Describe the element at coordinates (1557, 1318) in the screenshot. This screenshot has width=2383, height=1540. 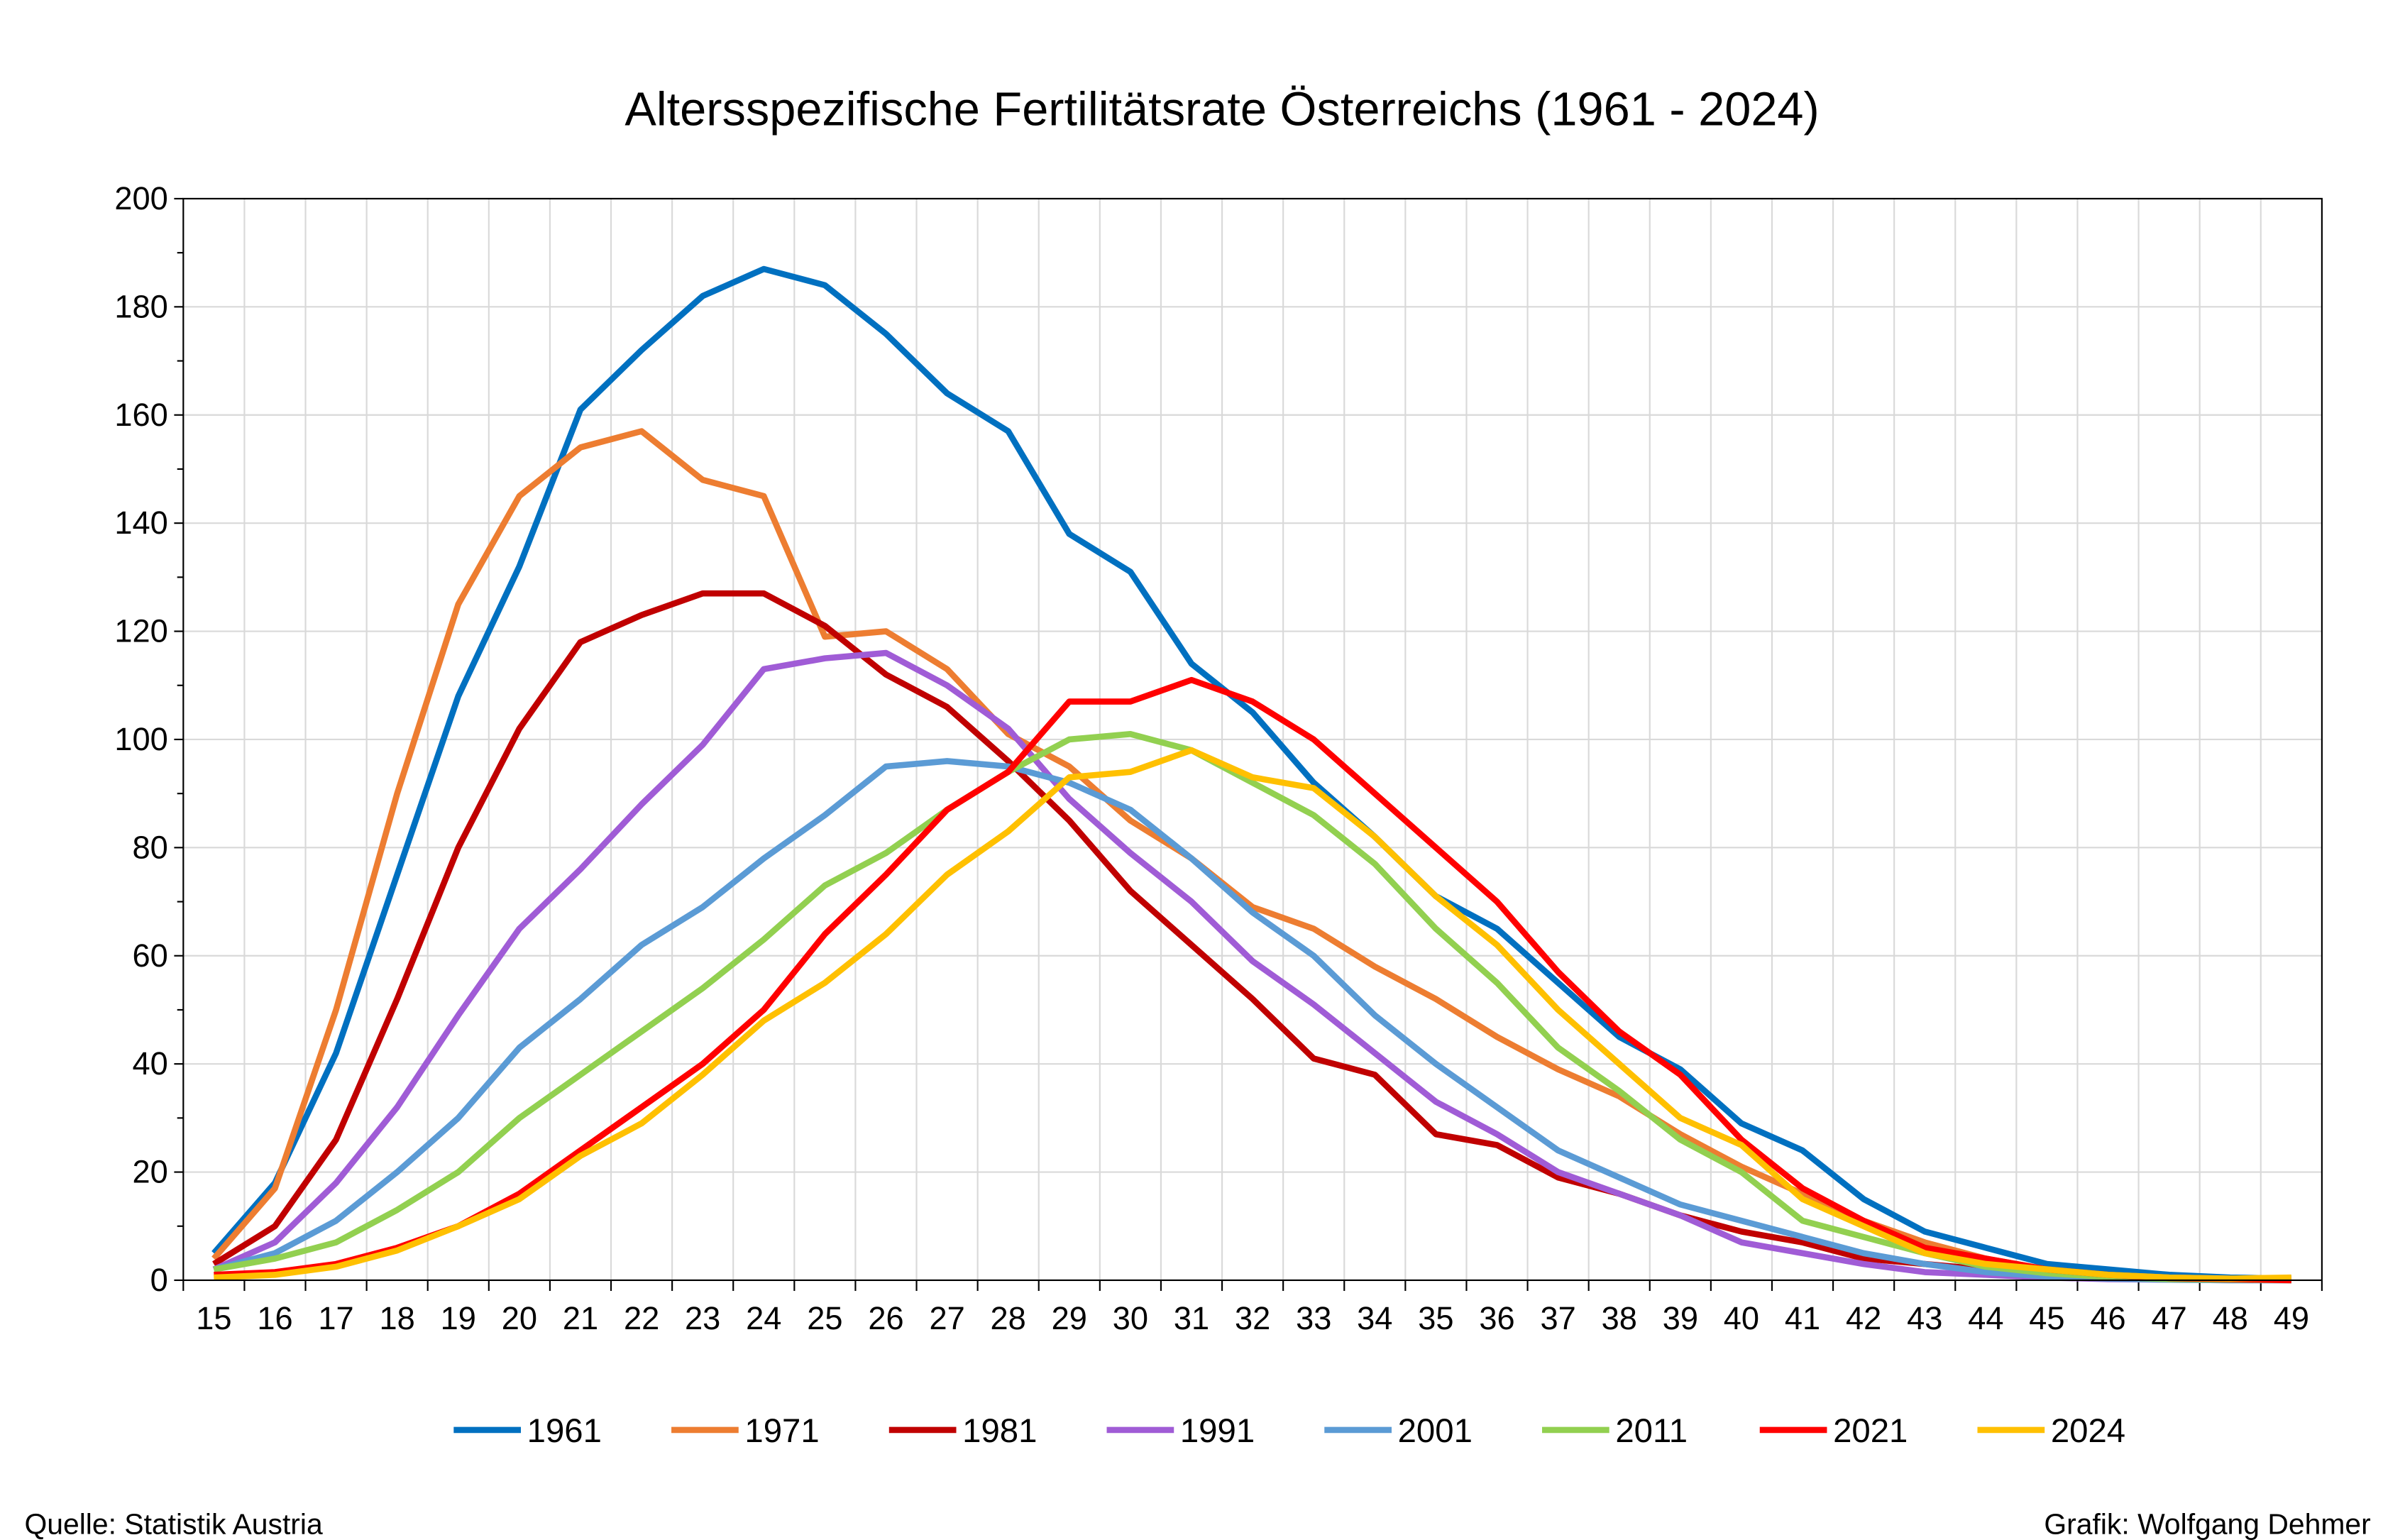
I see `x-tick-label: 37` at that location.